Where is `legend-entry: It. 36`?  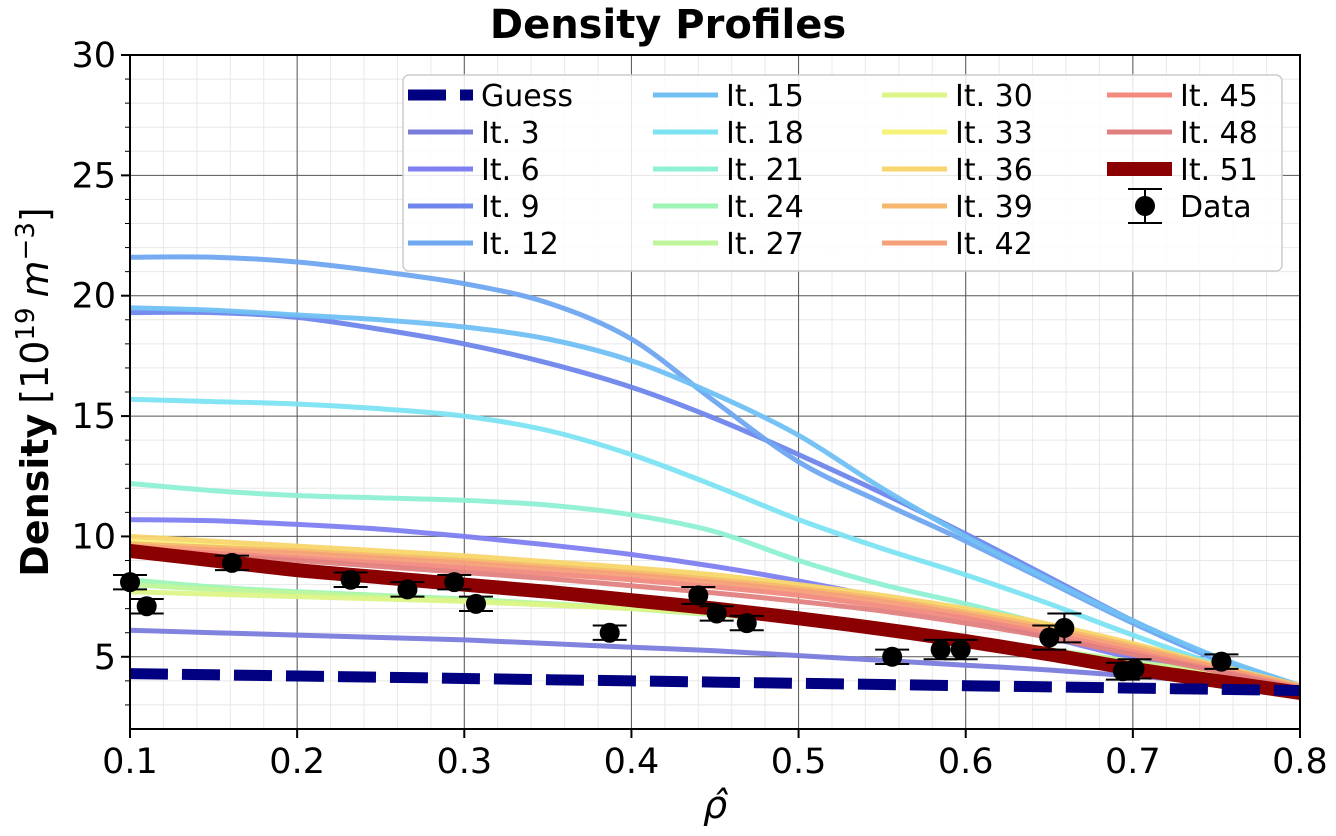 legend-entry: It. 36 is located at coordinates (957, 170).